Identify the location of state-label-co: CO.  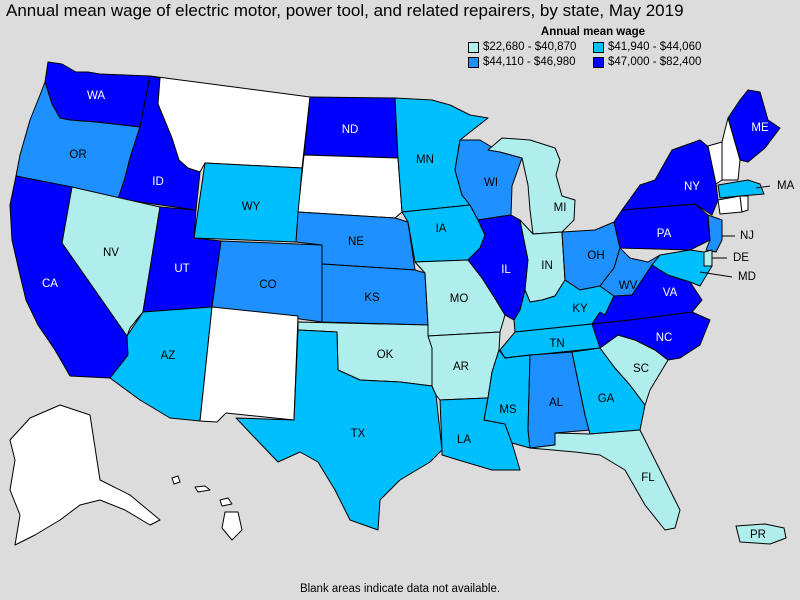
(267, 285).